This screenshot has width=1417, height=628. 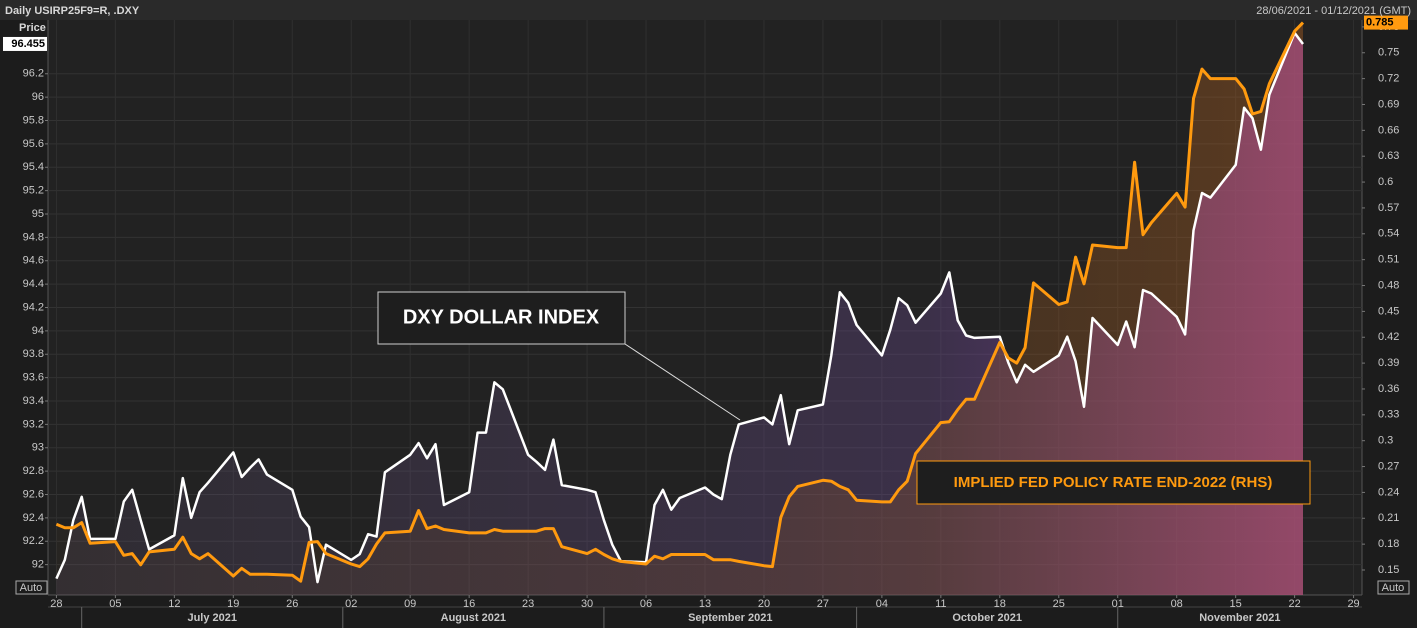 I want to click on x-tick-label: 26, so click(x=292, y=604).